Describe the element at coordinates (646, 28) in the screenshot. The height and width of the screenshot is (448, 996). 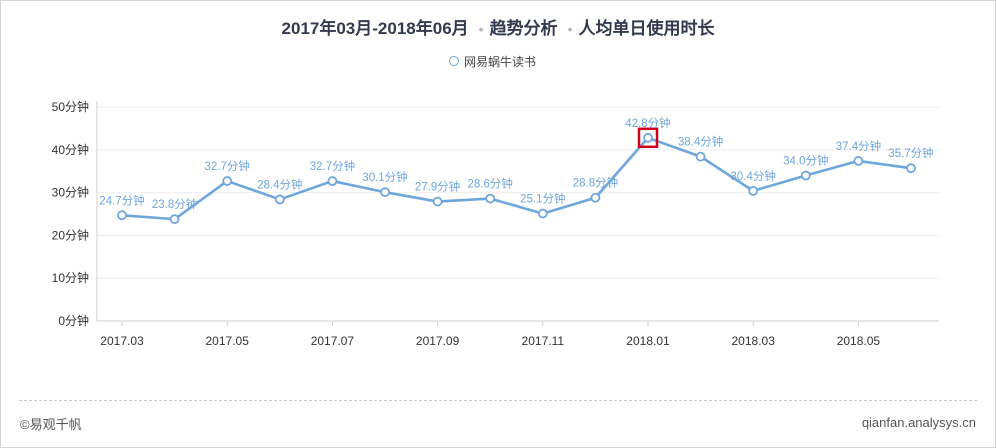
I see `title-metric: 人均单日使用时长` at that location.